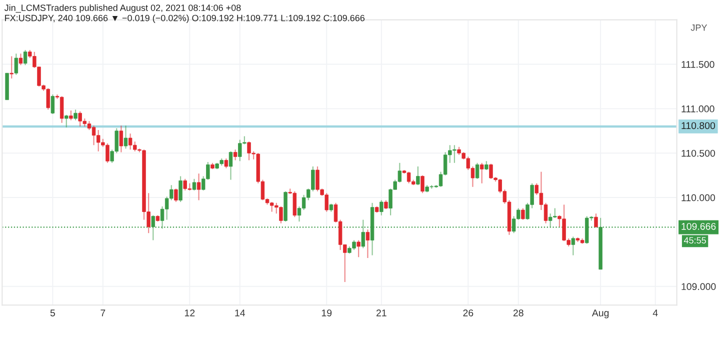 The image size is (720, 342). Describe the element at coordinates (185, 19) in the screenshot. I see `chart-subtitle: FX:USDJPY, 240 109.666 ▼ −0.019 (−0.02%) O:109.192 H:109.771 L:109.192 C:109.666` at that location.